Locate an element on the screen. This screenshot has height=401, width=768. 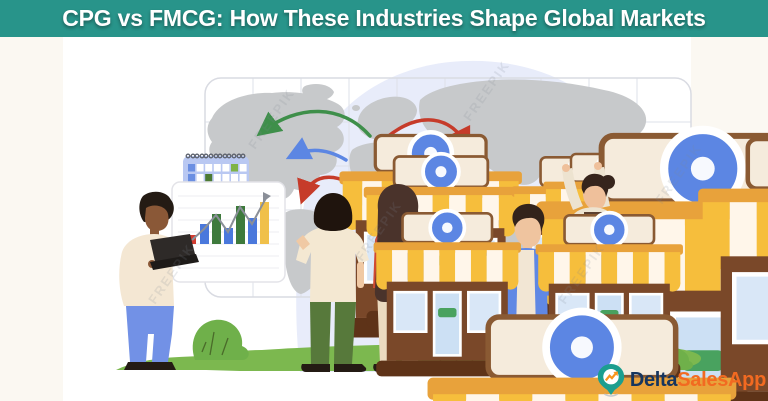
brand-name-primary: Delta is located at coordinates (653, 379).